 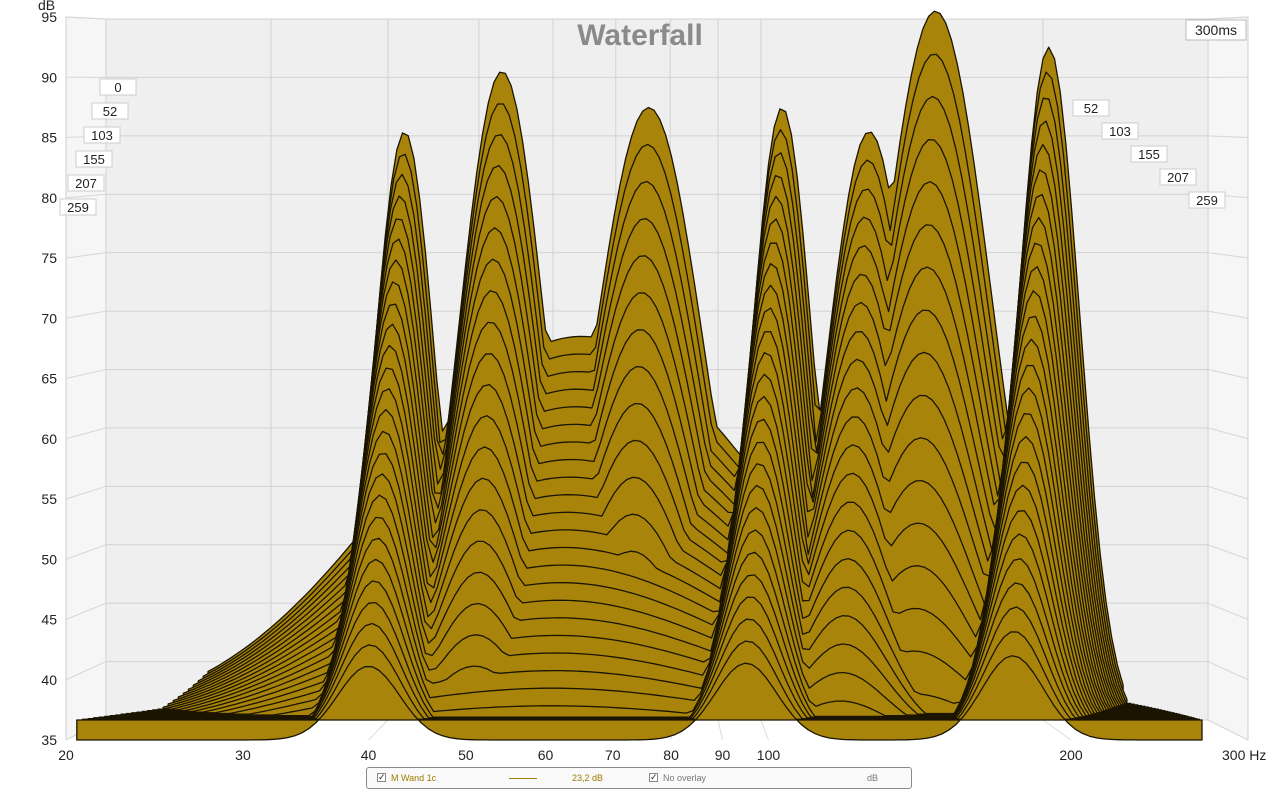 What do you see at coordinates (1071, 755) in the screenshot?
I see `x-tick-label: 200` at bounding box center [1071, 755].